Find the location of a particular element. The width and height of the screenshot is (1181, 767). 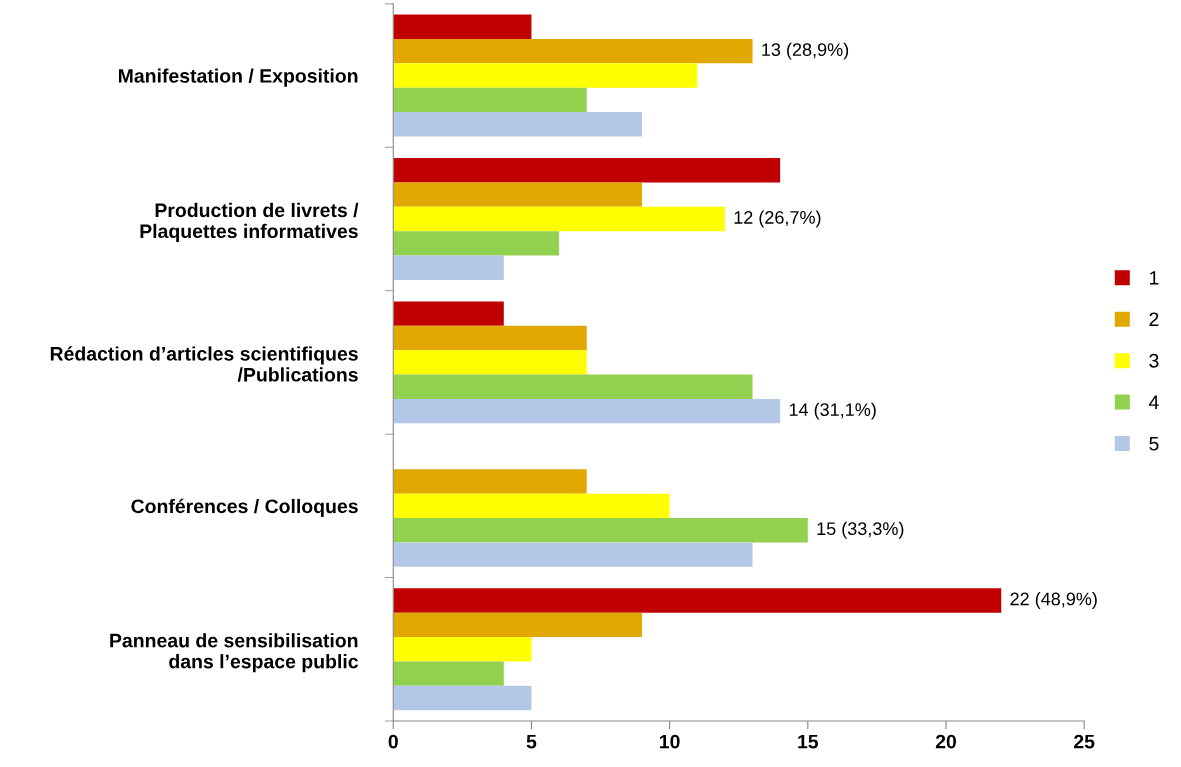

legend-label: 3 is located at coordinates (1154, 360).